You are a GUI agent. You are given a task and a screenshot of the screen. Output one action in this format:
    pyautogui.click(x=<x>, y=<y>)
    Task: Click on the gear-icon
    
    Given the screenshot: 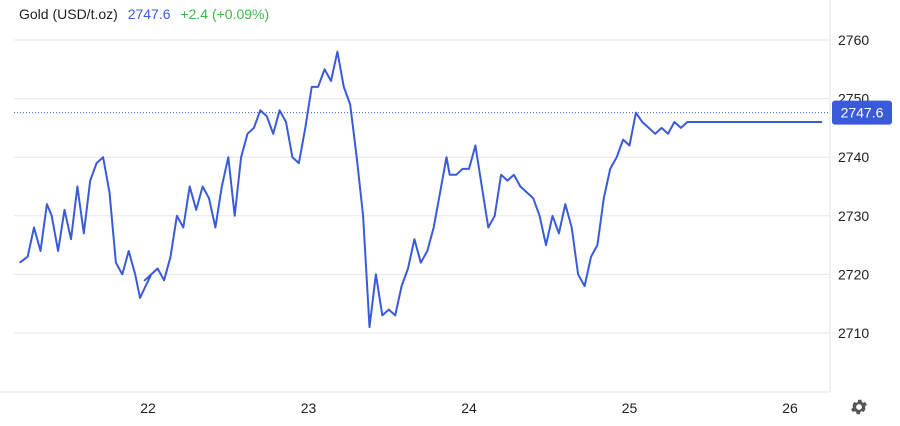 What is the action you would take?
    pyautogui.click(x=859, y=407)
    